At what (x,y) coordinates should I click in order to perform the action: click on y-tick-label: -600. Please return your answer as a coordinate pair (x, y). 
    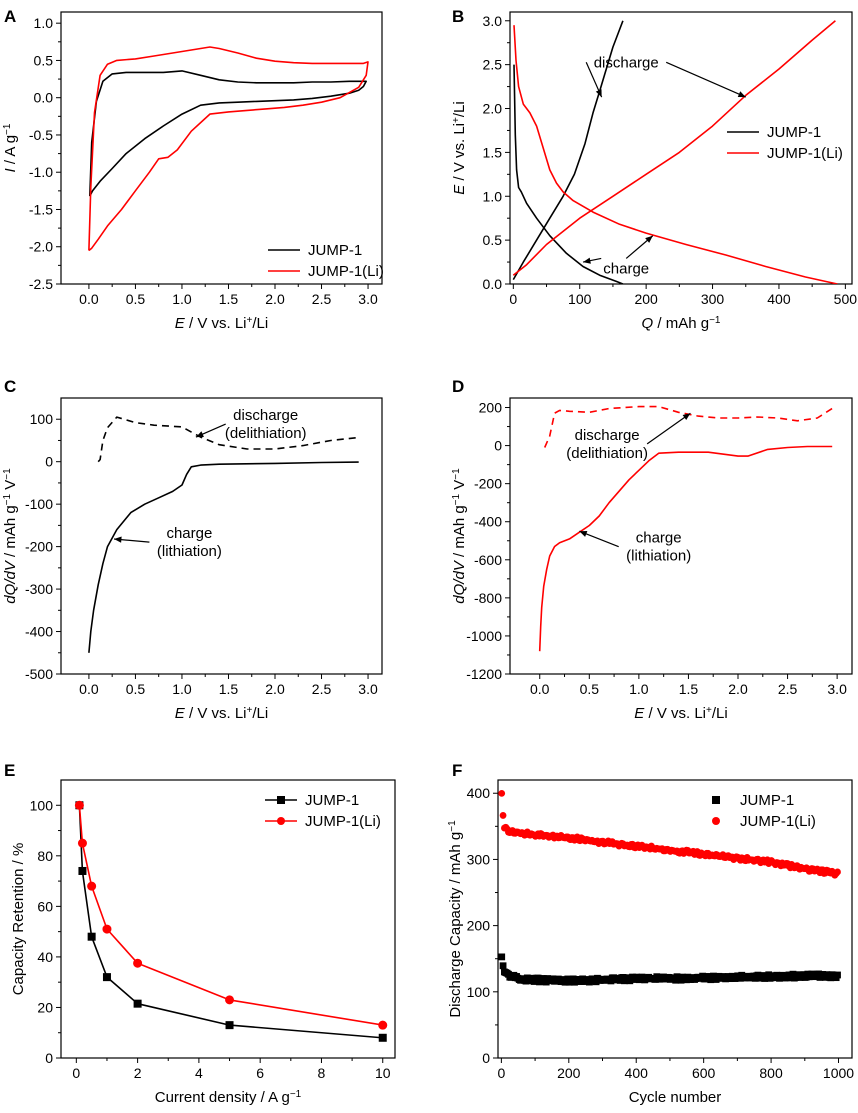
    Looking at the image, I should click on (488, 560).